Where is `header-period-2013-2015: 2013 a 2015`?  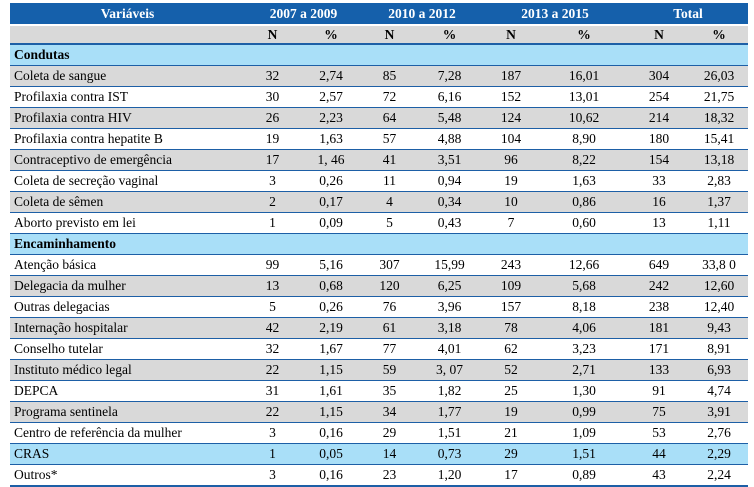 header-period-2013-2015: 2013 a 2015 is located at coordinates (555, 14).